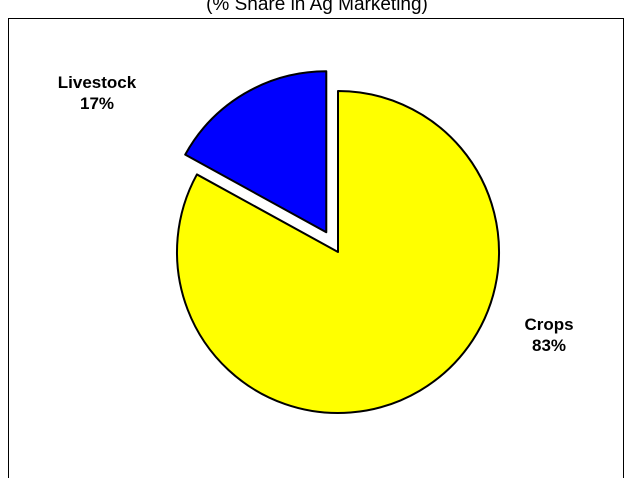  What do you see at coordinates (97, 103) in the screenshot?
I see `slice-percent-livestock: 17%` at bounding box center [97, 103].